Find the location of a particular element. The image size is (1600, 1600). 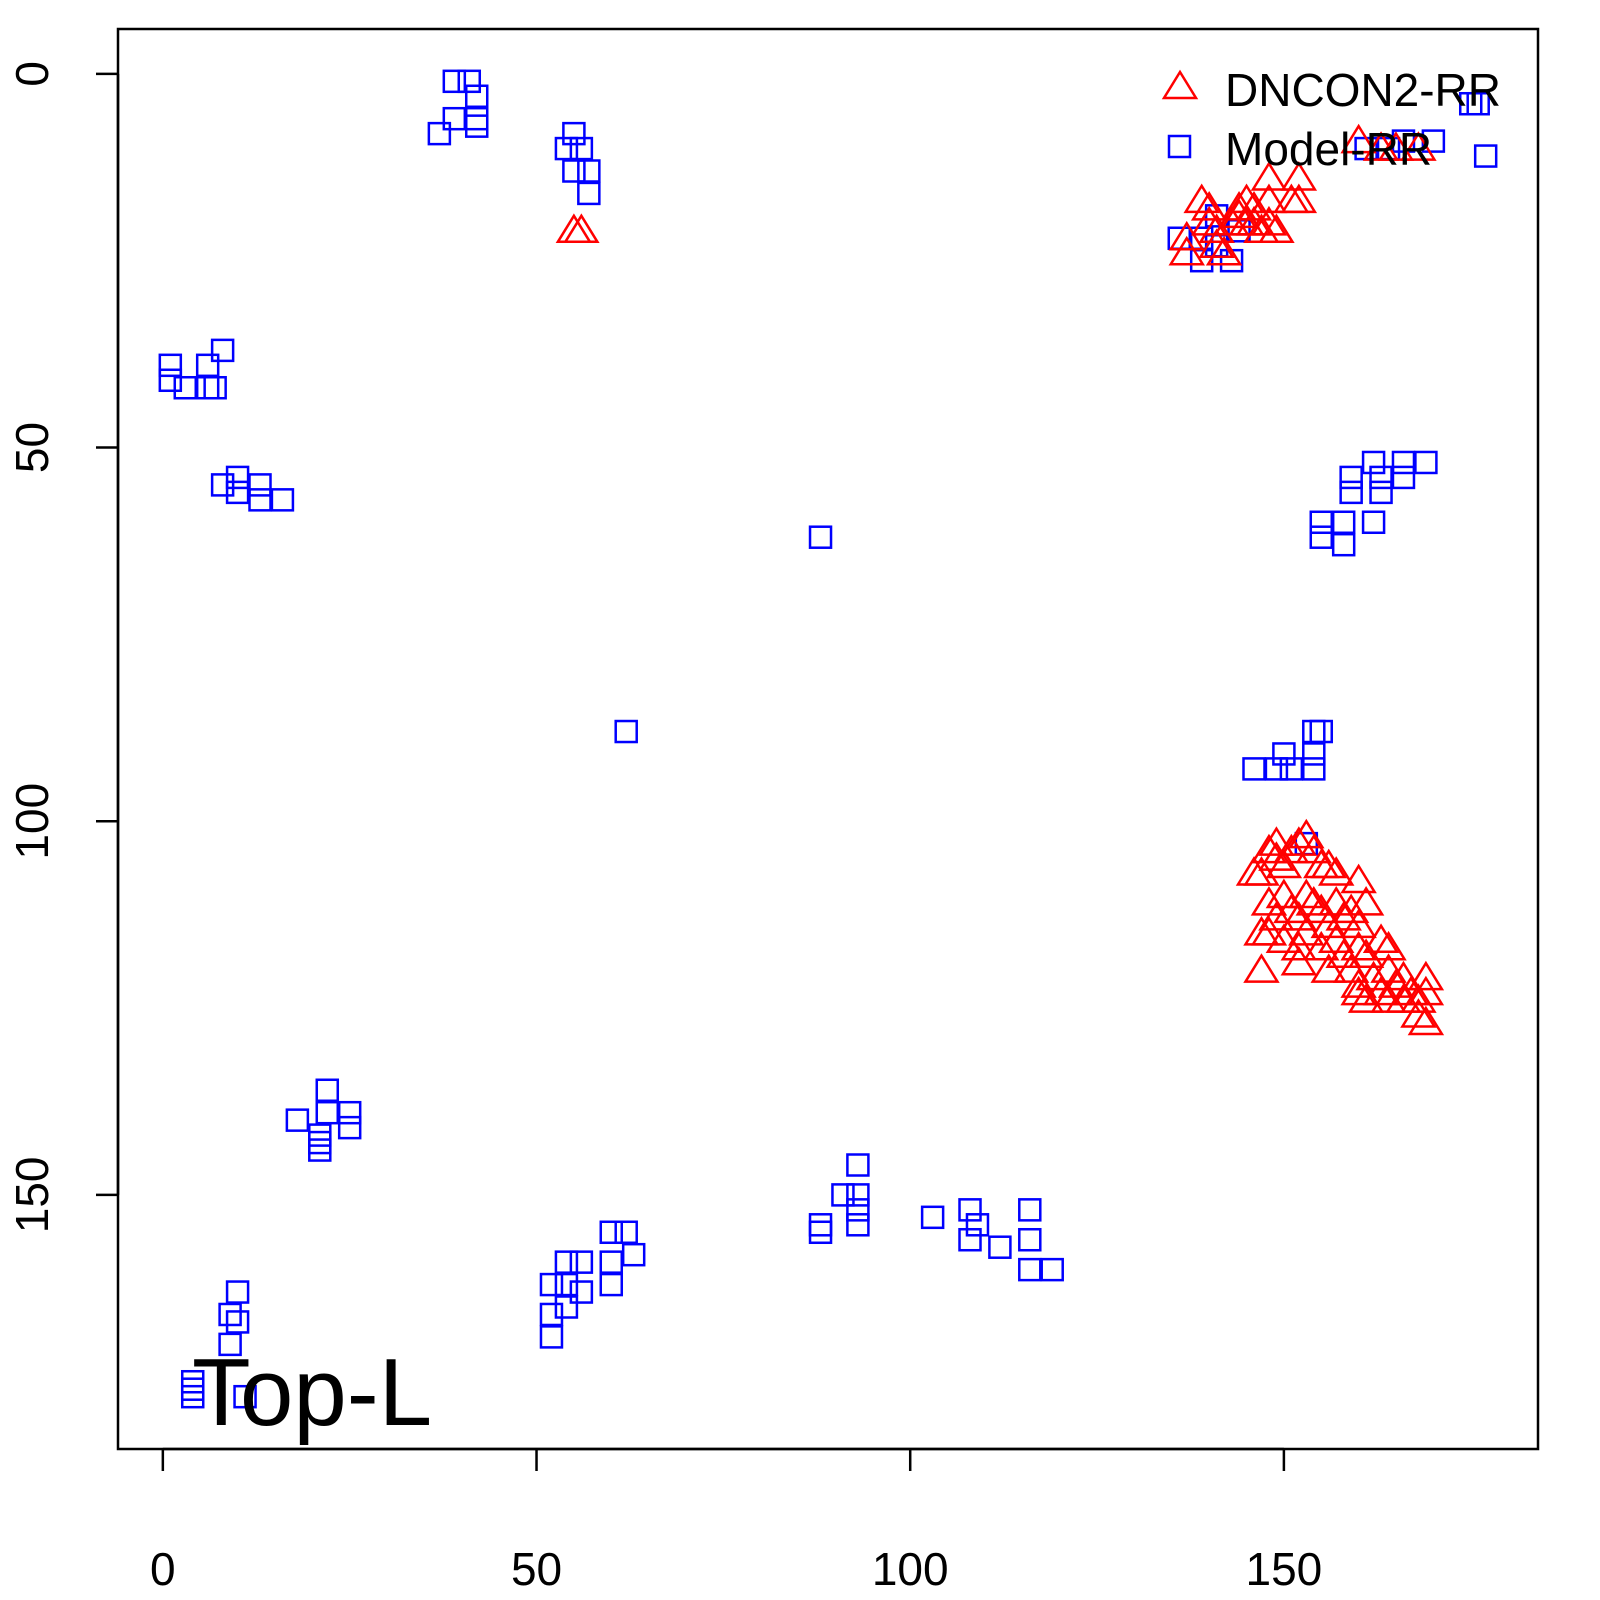

x-tick-label: 150 is located at coordinates (1284, 1569).